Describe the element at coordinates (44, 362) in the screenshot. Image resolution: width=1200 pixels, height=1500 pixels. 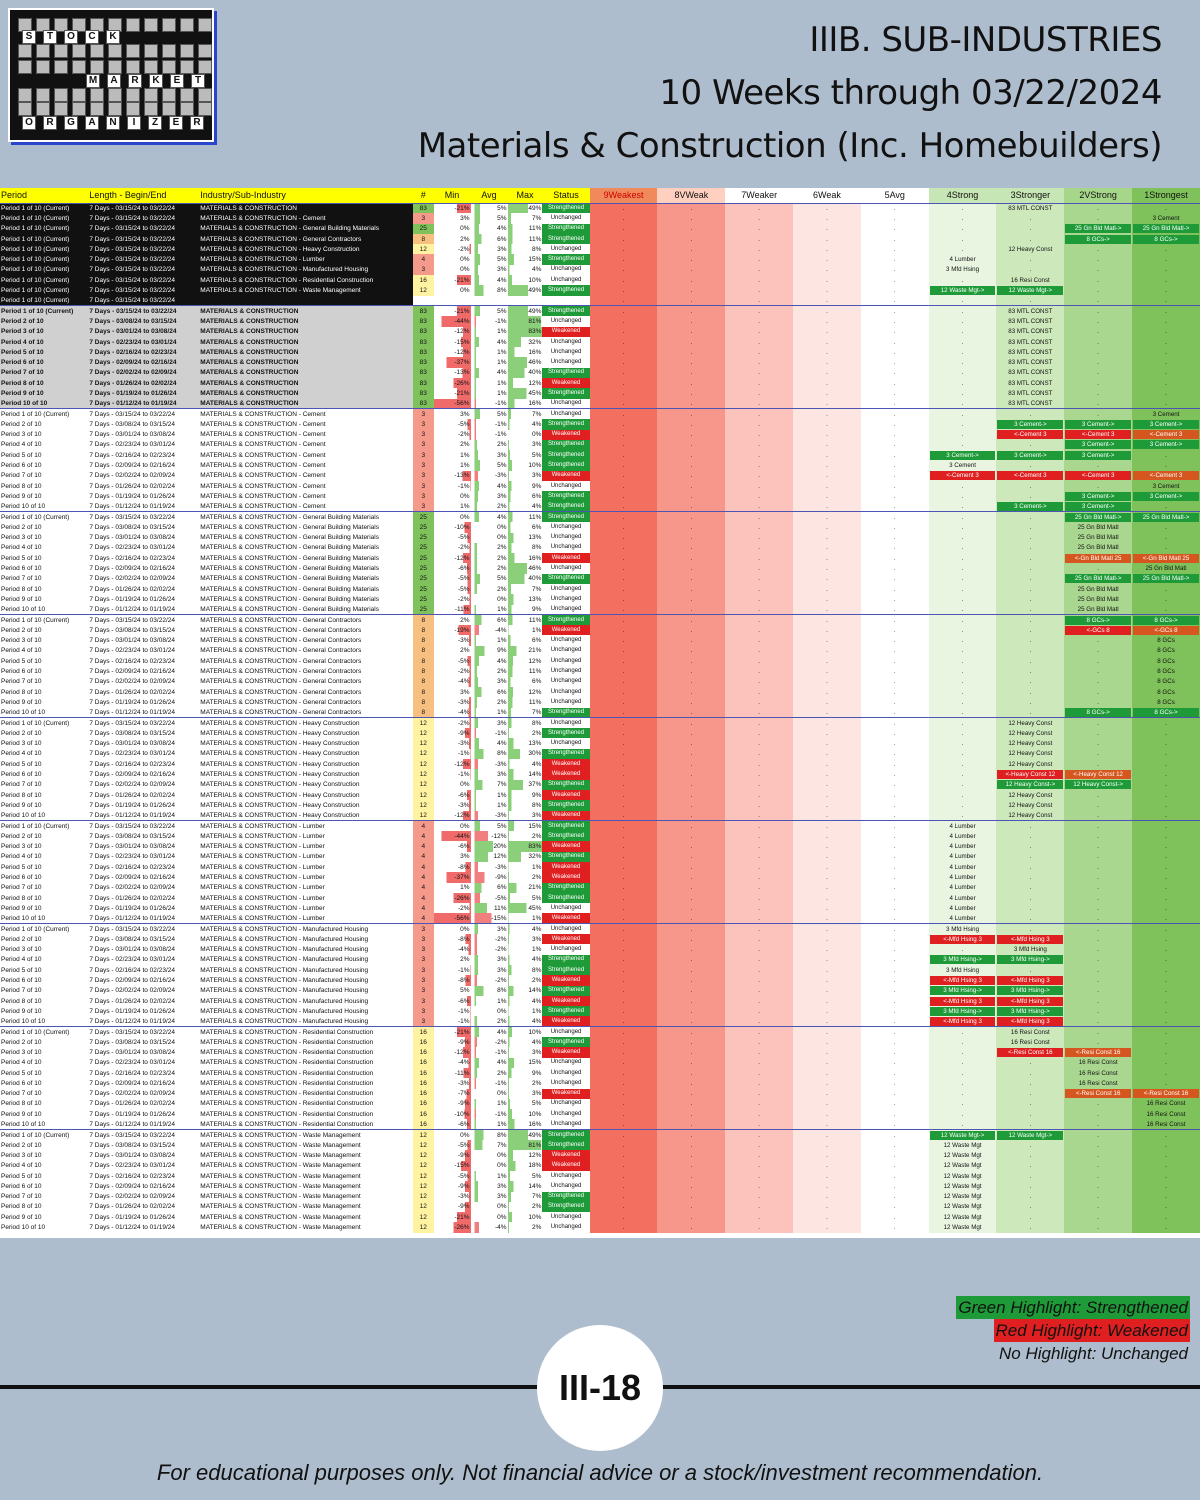
I see `period-cell: Period 6 of 10` at that location.